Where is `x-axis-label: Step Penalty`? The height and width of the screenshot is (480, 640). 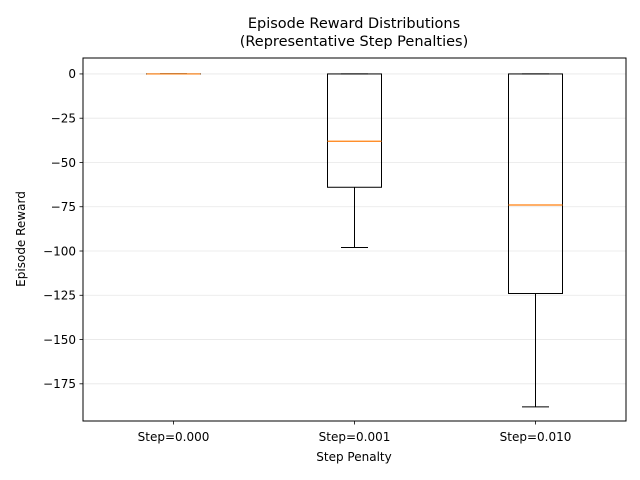
x-axis-label: Step Penalty is located at coordinates (353, 457).